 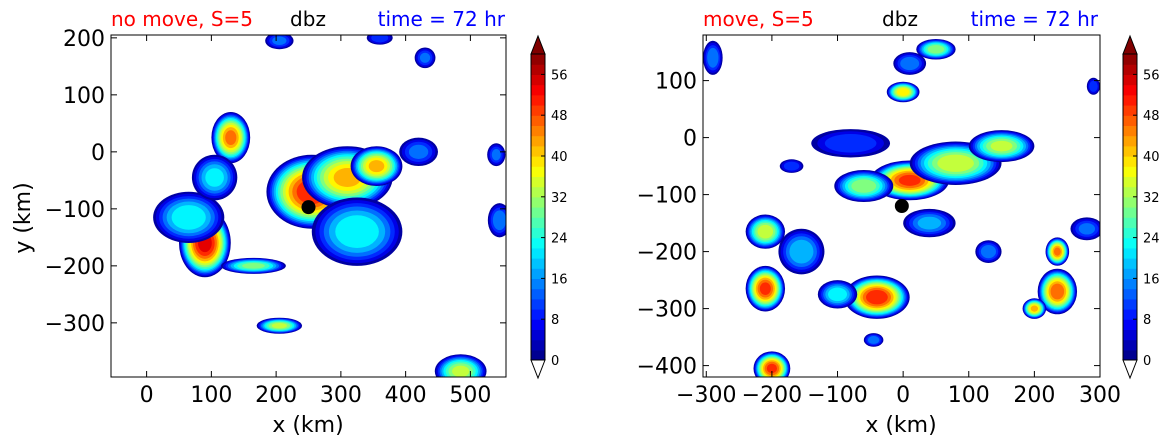 What do you see at coordinates (667, 367) in the screenshot?
I see `right-y-tick-label: −400` at bounding box center [667, 367].